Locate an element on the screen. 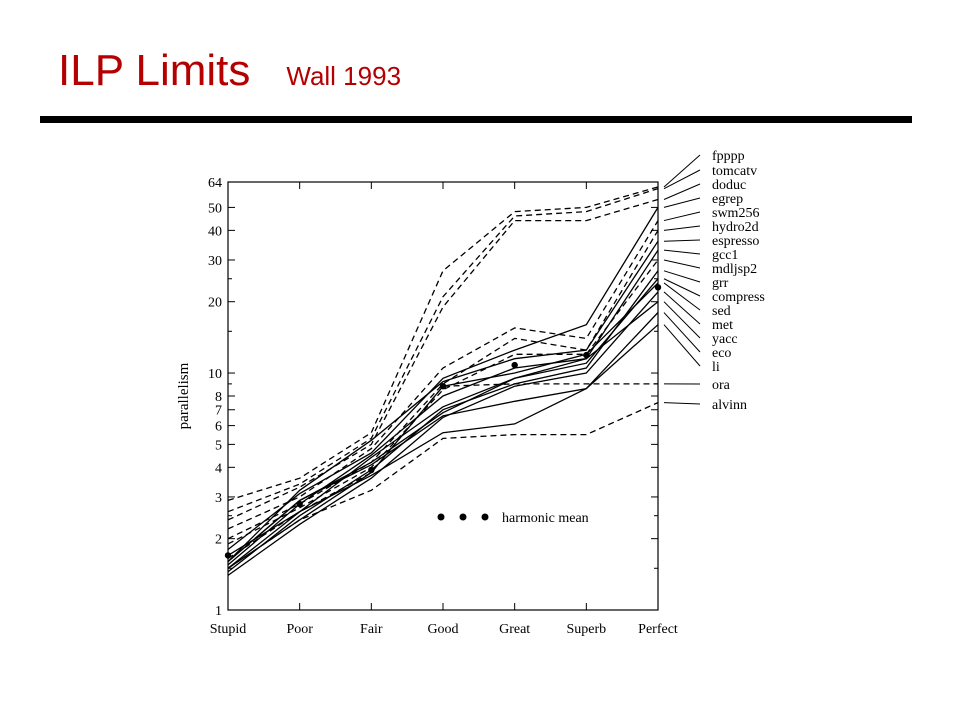 The width and height of the screenshot is (960, 720). series-label: sed is located at coordinates (721, 311).